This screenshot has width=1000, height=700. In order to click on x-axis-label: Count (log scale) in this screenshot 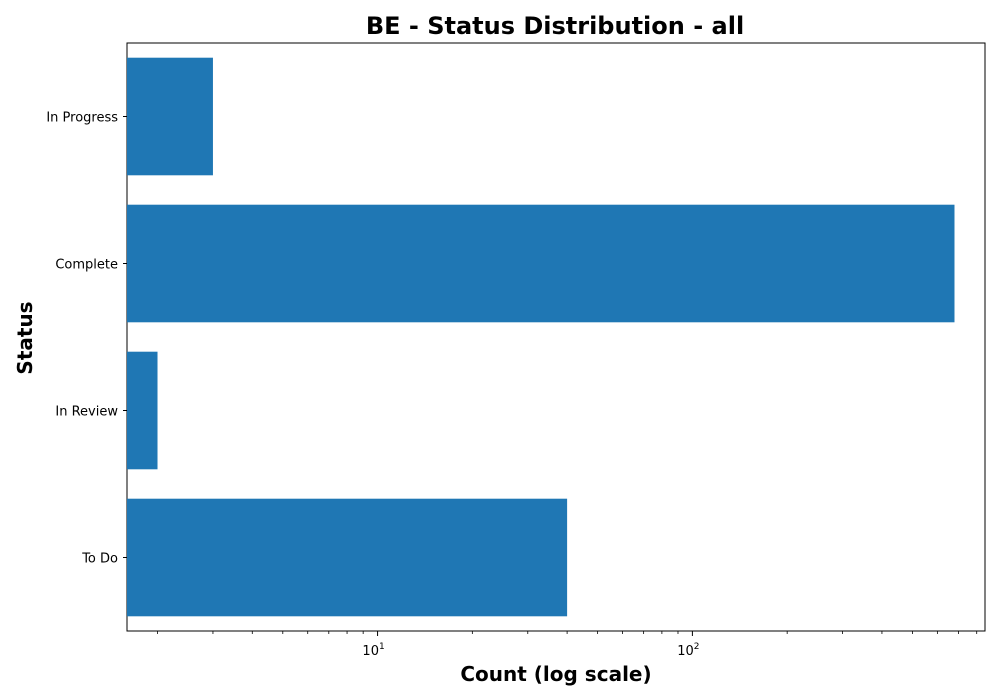, I will do `click(555, 674)`.